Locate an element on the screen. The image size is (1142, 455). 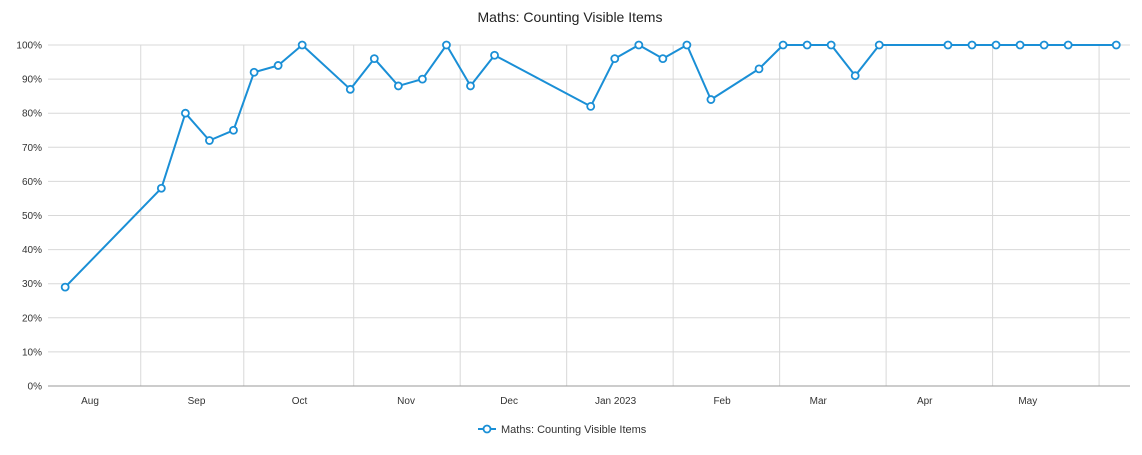
x-tick-label: Sep is located at coordinates (197, 401).